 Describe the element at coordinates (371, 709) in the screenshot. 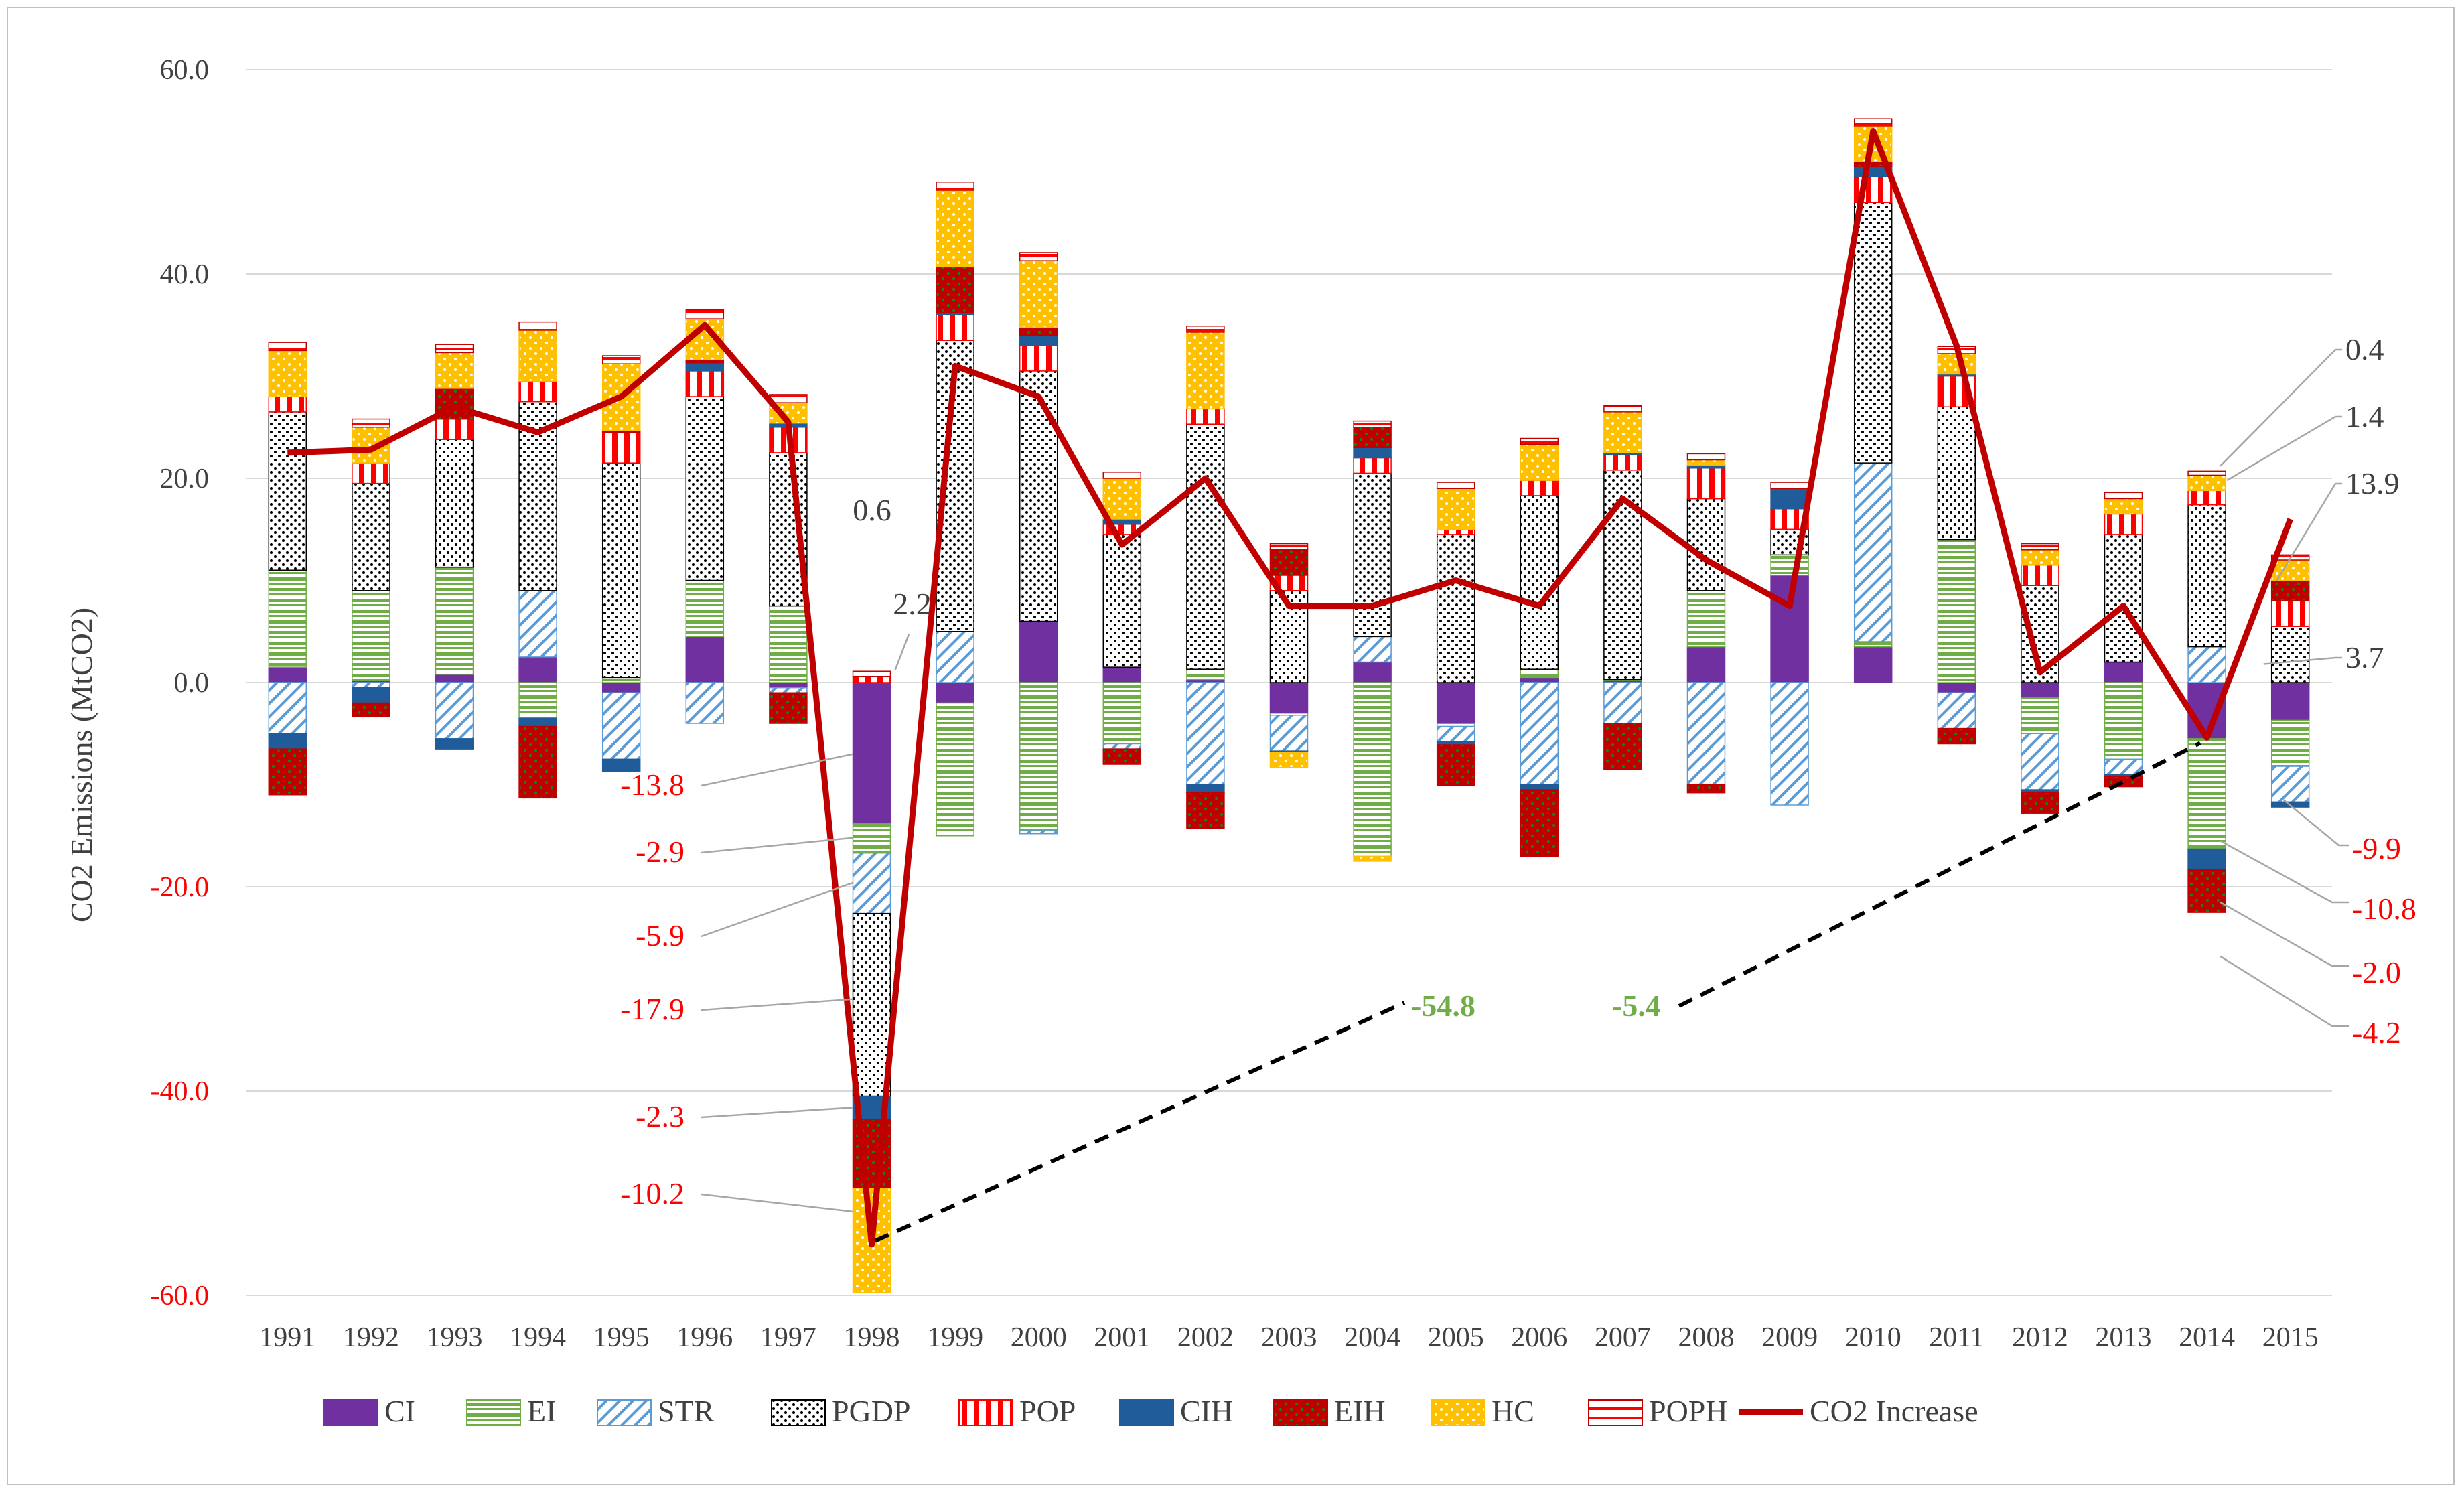

I see `bar-eih-1992` at that location.